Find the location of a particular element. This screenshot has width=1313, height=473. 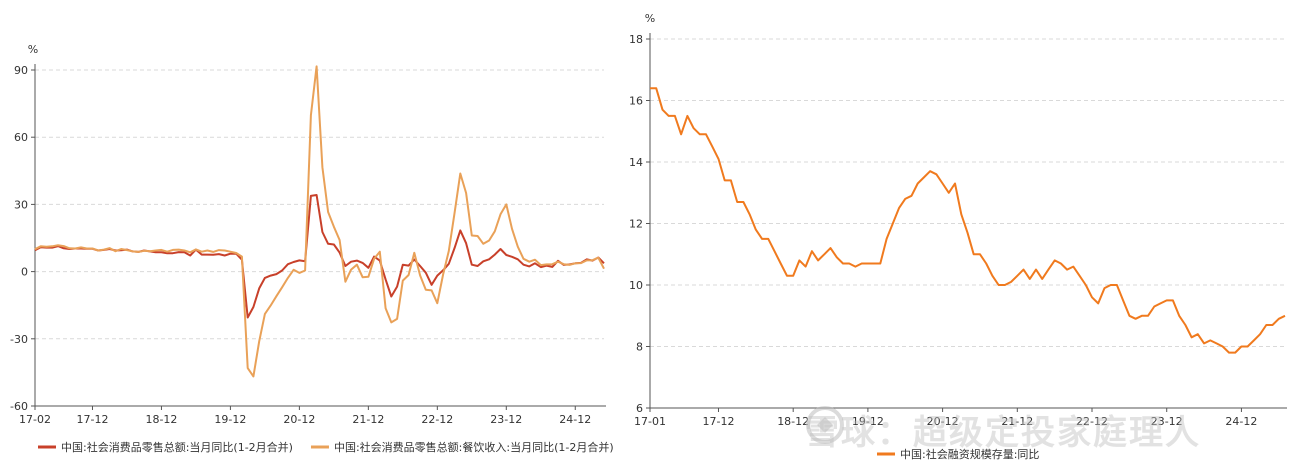

chart-2-y-unit: % is located at coordinates (650, 18).